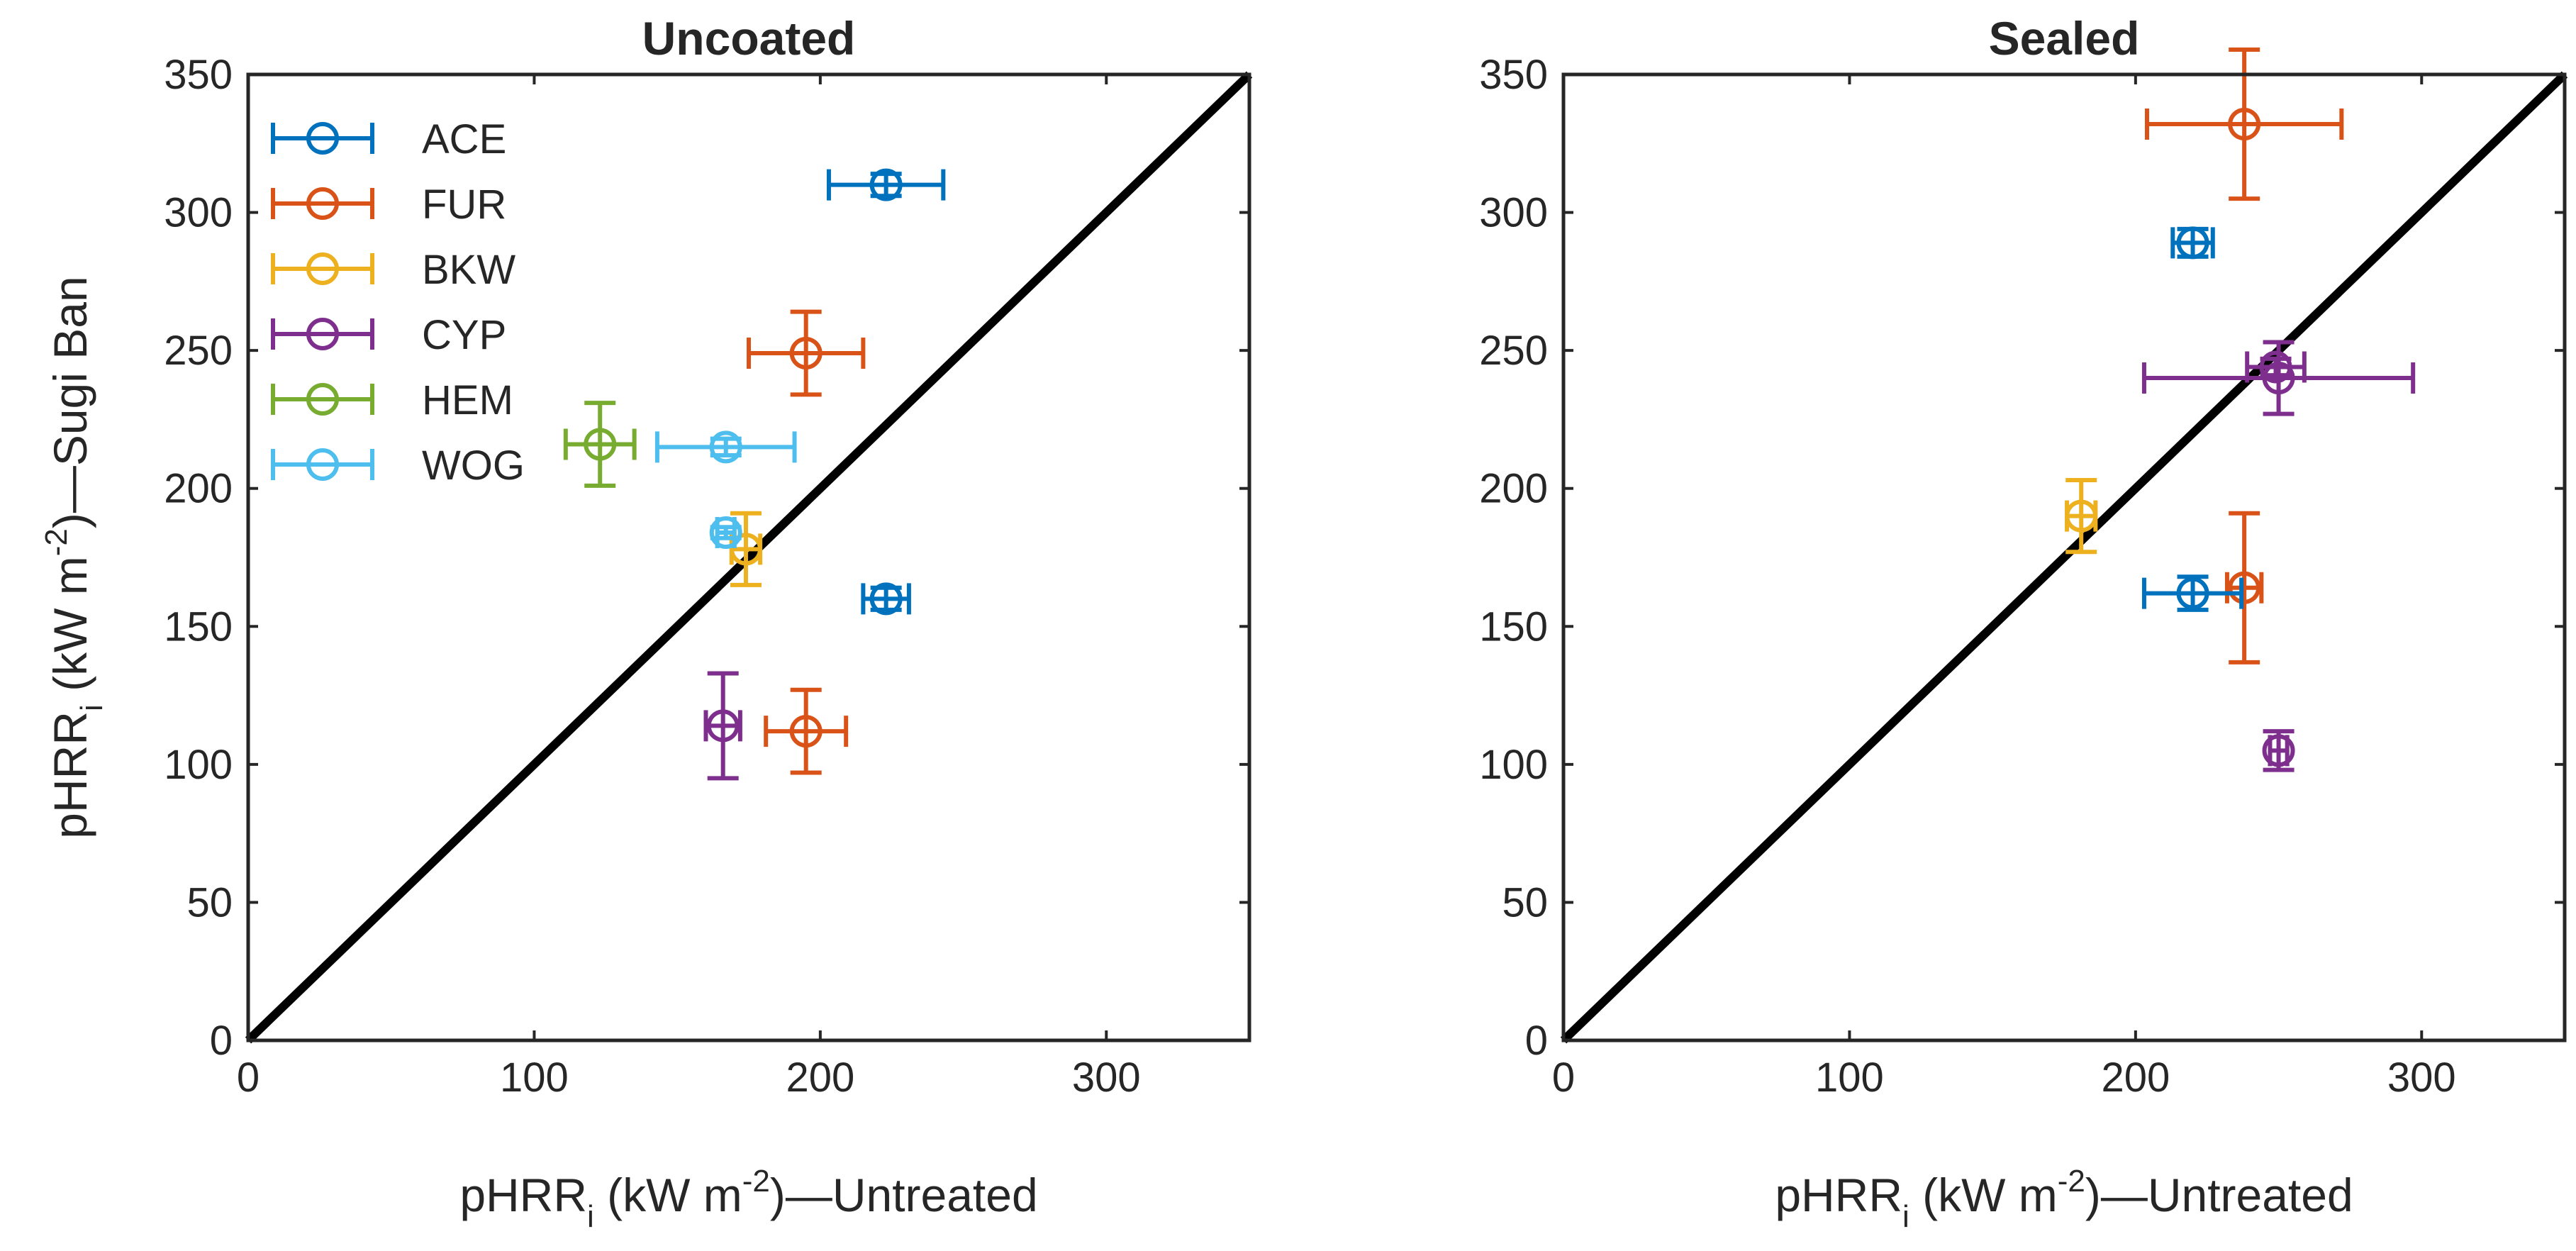 Image resolution: width=2576 pixels, height=1251 pixels. I want to click on y-axis-label-sub: i, so click(92, 707).